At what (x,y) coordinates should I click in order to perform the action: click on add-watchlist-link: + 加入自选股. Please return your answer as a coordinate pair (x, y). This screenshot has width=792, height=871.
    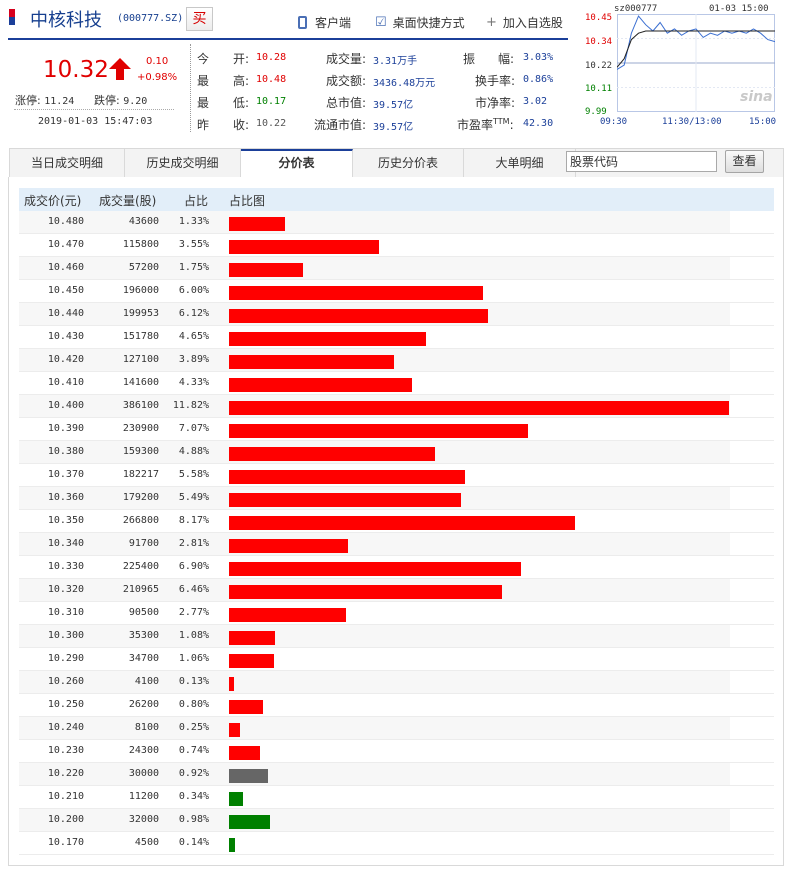
    Looking at the image, I should click on (524, 22).